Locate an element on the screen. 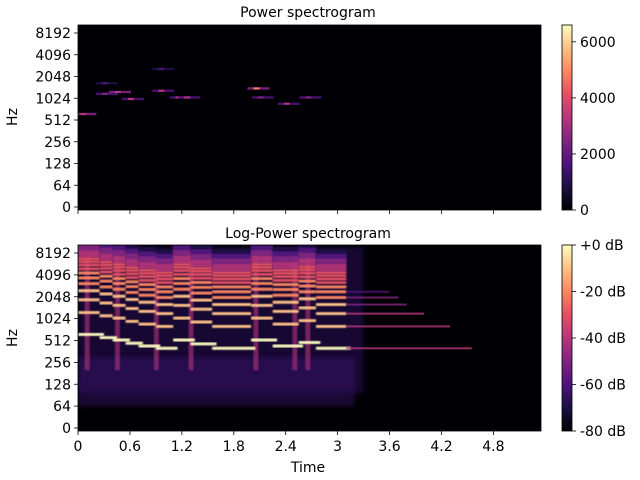  y-tick-label: 1024 is located at coordinates (53, 99).